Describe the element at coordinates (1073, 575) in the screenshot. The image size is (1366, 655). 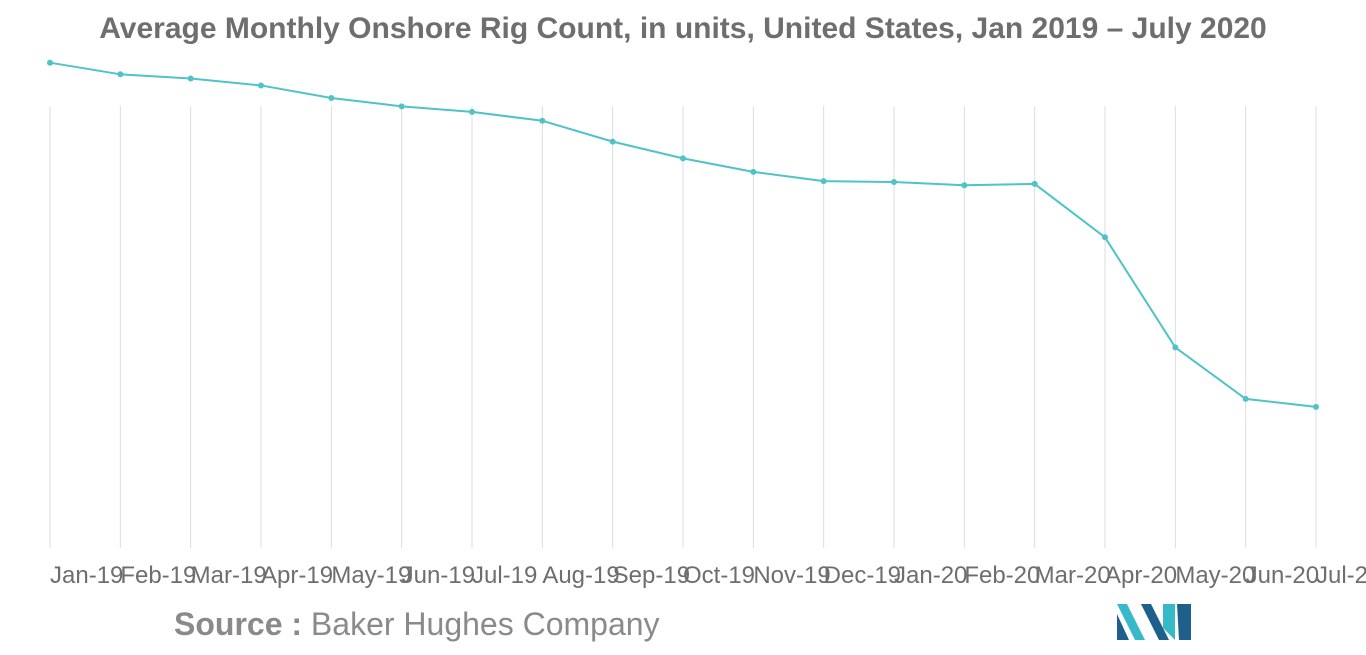
I see `x-tick-label: Mar-20` at that location.